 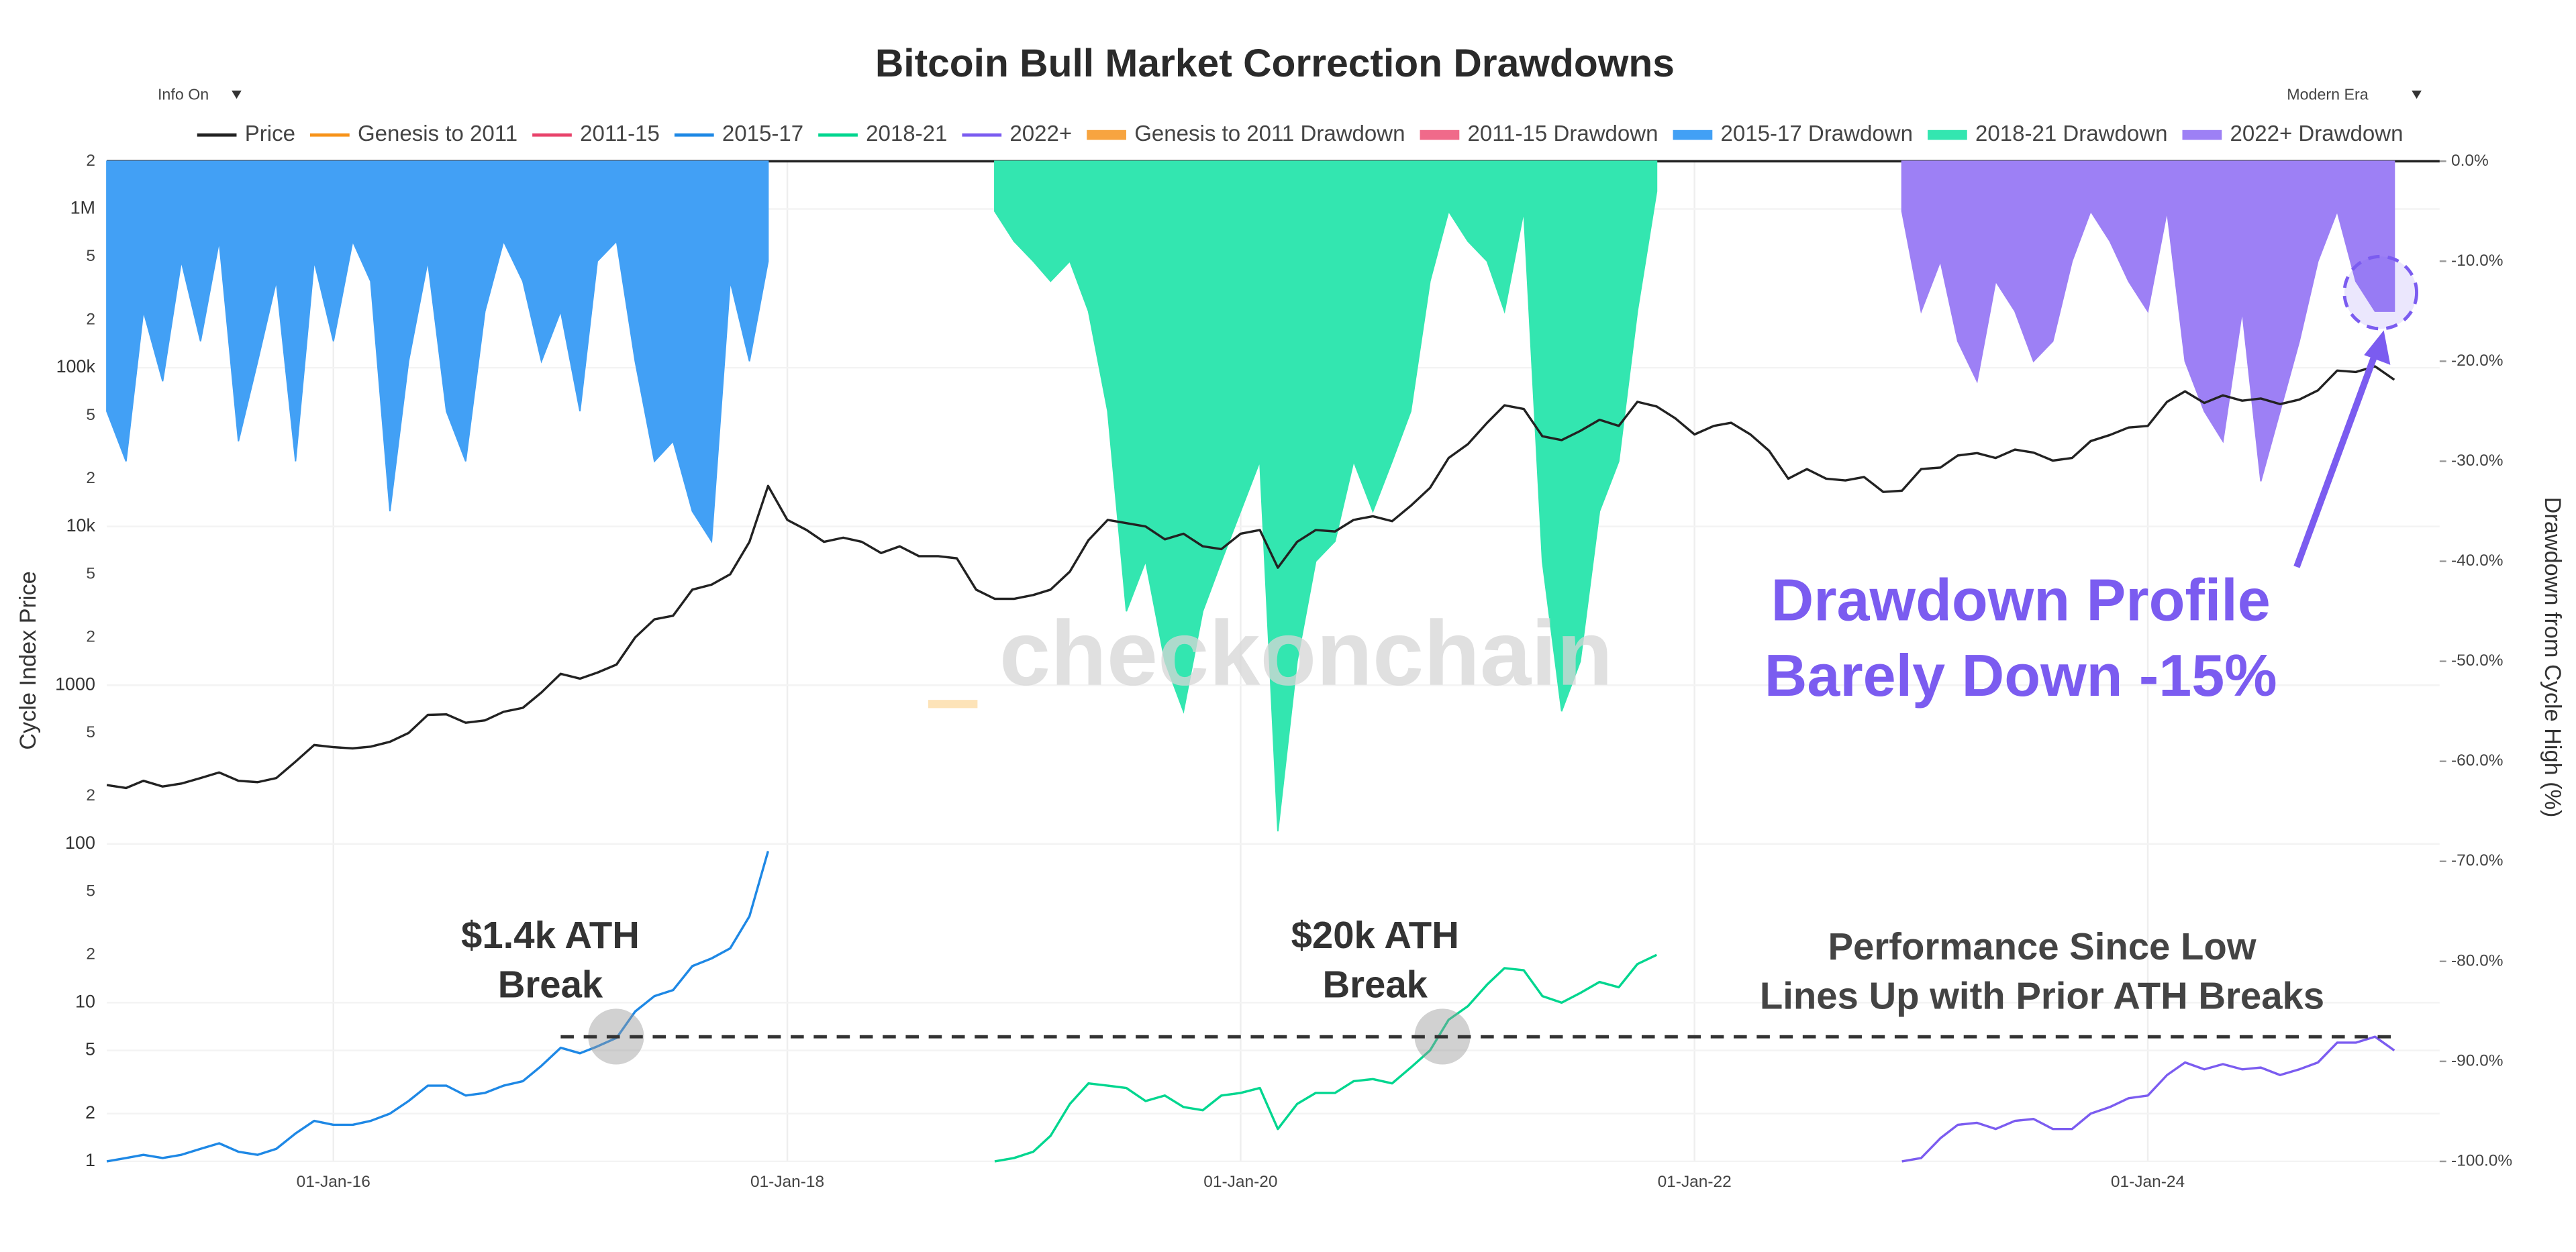 What do you see at coordinates (2552, 657) in the screenshot?
I see `y2-axis-title: Drawdown from Cycle High (%)` at bounding box center [2552, 657].